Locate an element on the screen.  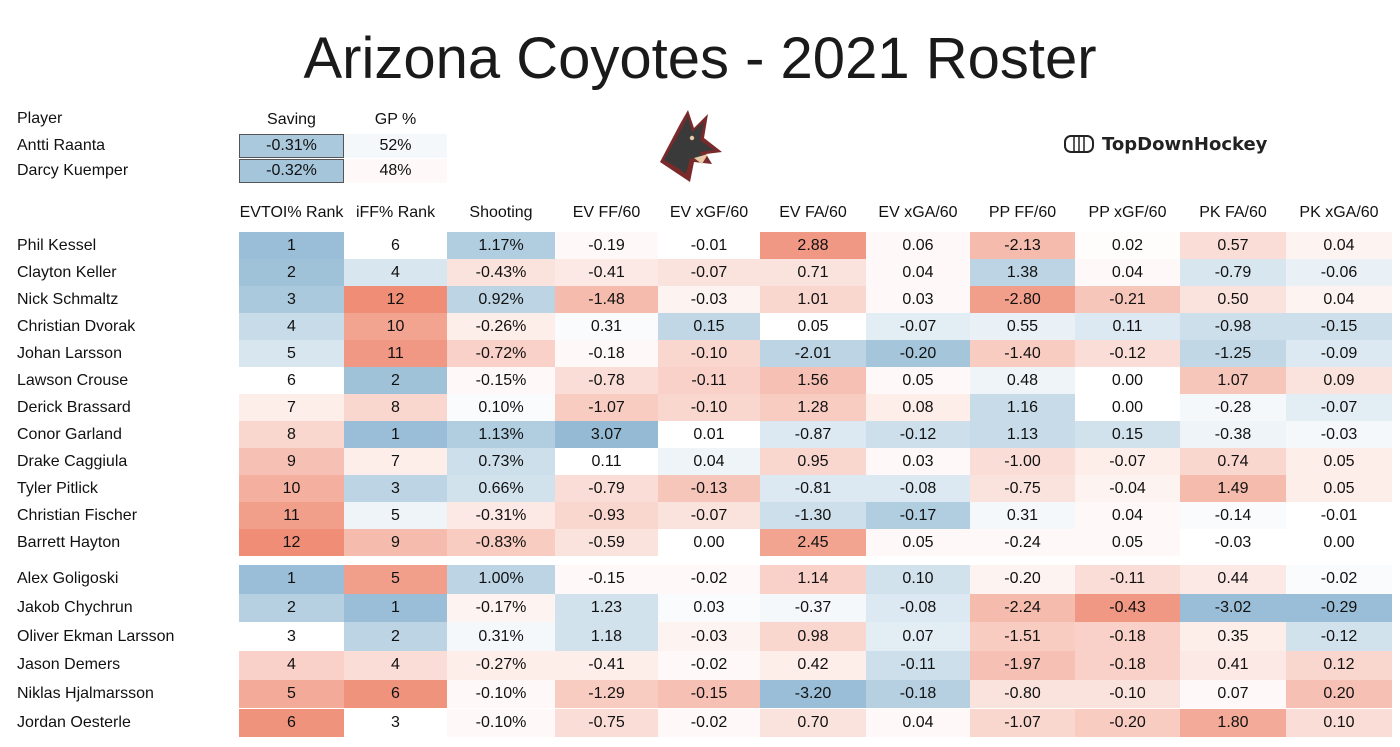
player-name: Derick Brassard is located at coordinates (74, 407).